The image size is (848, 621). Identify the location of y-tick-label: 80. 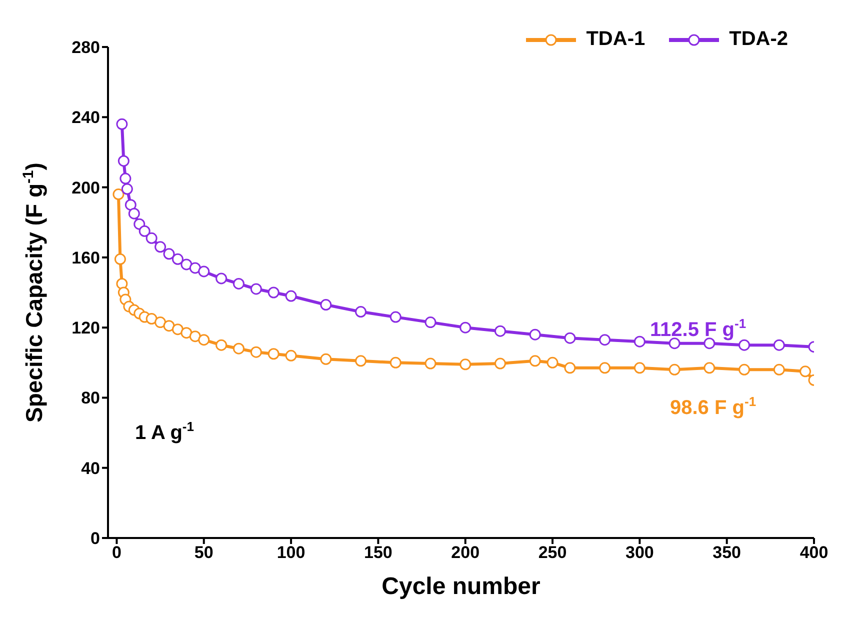
(90, 398).